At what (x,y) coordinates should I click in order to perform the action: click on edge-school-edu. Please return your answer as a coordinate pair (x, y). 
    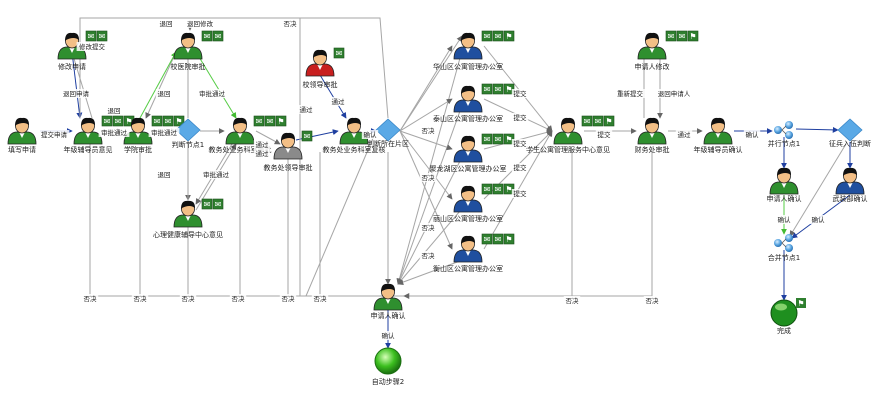
    Looking at the image, I should click on (216, 85).